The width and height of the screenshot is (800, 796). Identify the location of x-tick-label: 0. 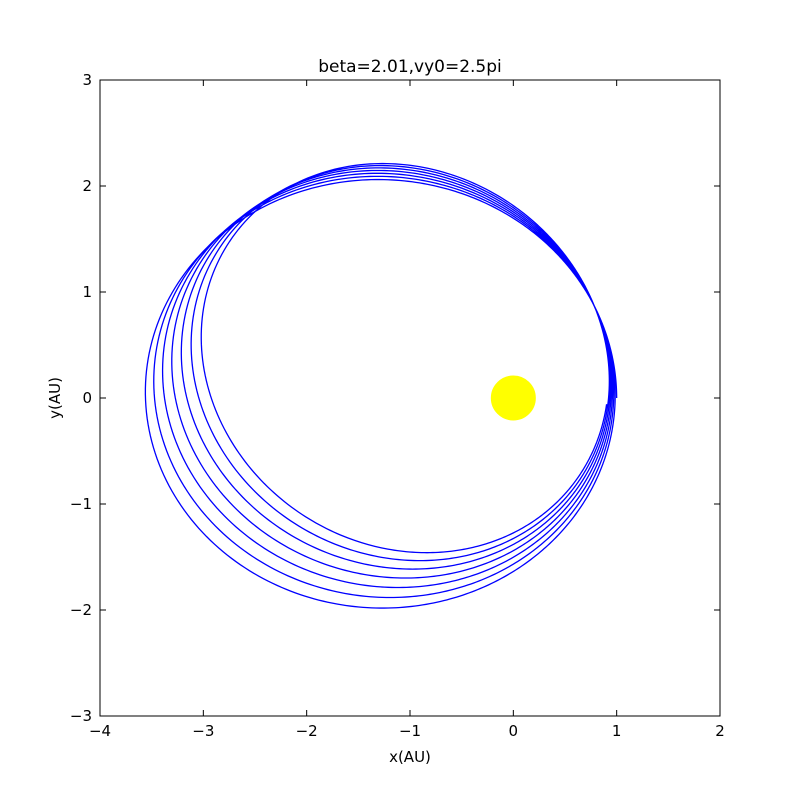
(514, 731).